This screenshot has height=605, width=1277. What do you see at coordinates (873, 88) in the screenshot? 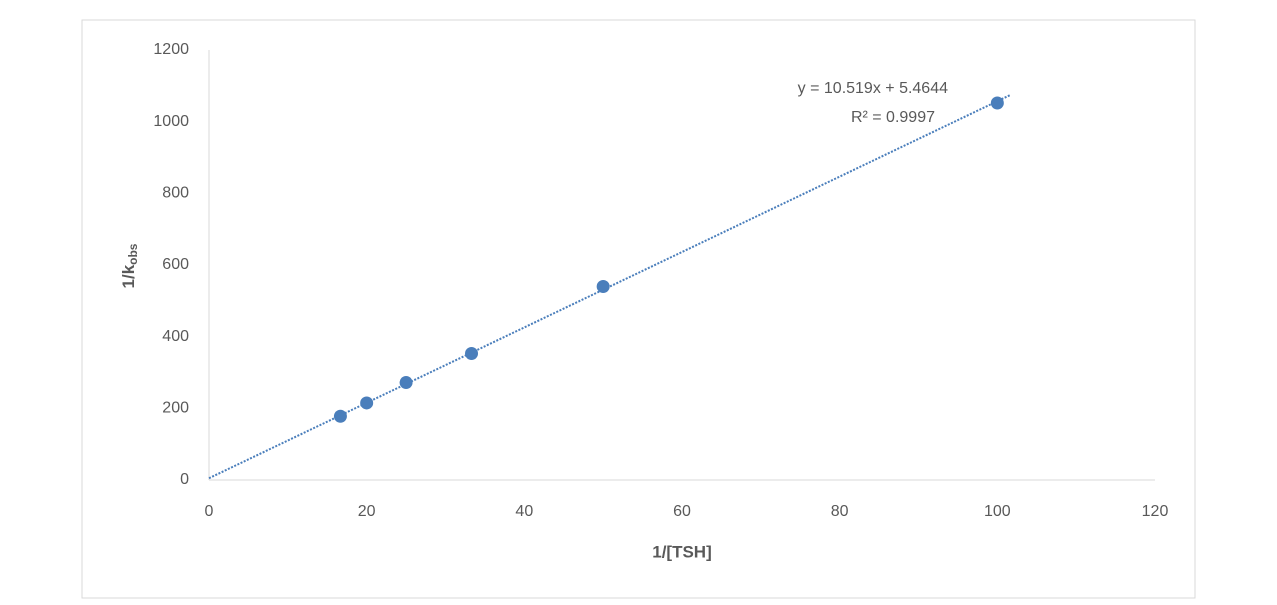
I see `equation-annotation: y = 10.519x + 5.4644` at bounding box center [873, 88].